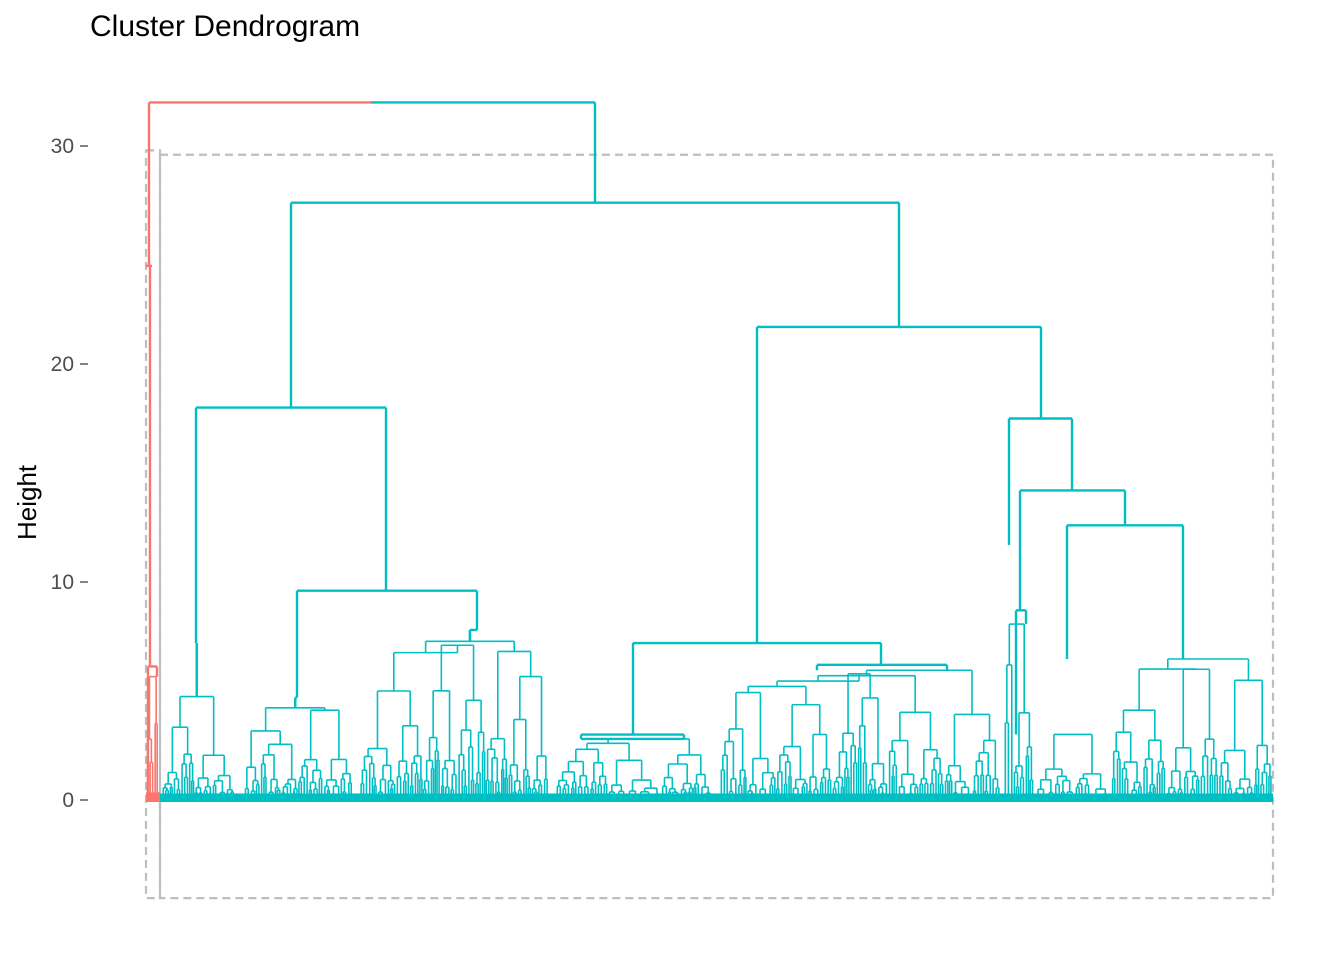  Describe the element at coordinates (225, 26) in the screenshot. I see `chart-title: Cluster Dendrogram` at that location.